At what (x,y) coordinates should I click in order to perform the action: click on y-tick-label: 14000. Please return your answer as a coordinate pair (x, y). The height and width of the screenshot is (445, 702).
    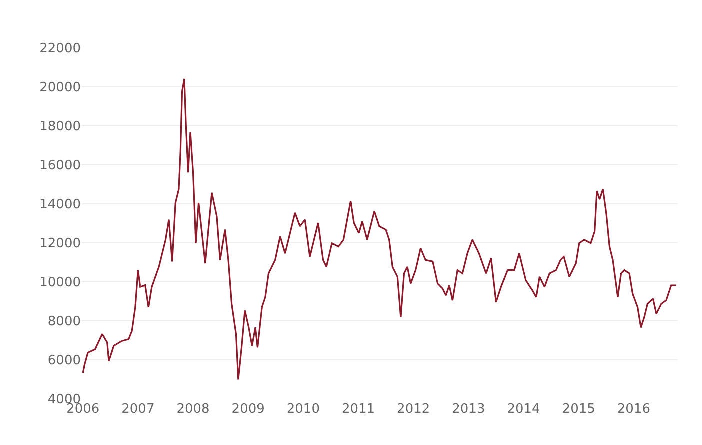
    Looking at the image, I should click on (60, 205).